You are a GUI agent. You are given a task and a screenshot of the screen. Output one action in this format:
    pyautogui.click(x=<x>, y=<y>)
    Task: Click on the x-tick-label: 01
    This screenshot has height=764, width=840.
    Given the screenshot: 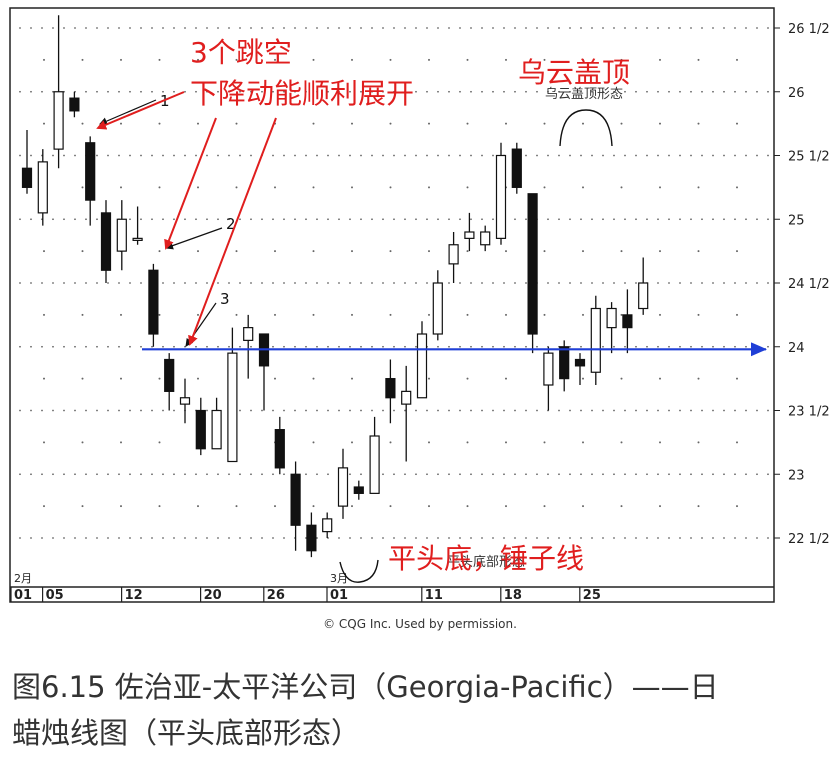 What is the action you would take?
    pyautogui.click(x=23, y=595)
    